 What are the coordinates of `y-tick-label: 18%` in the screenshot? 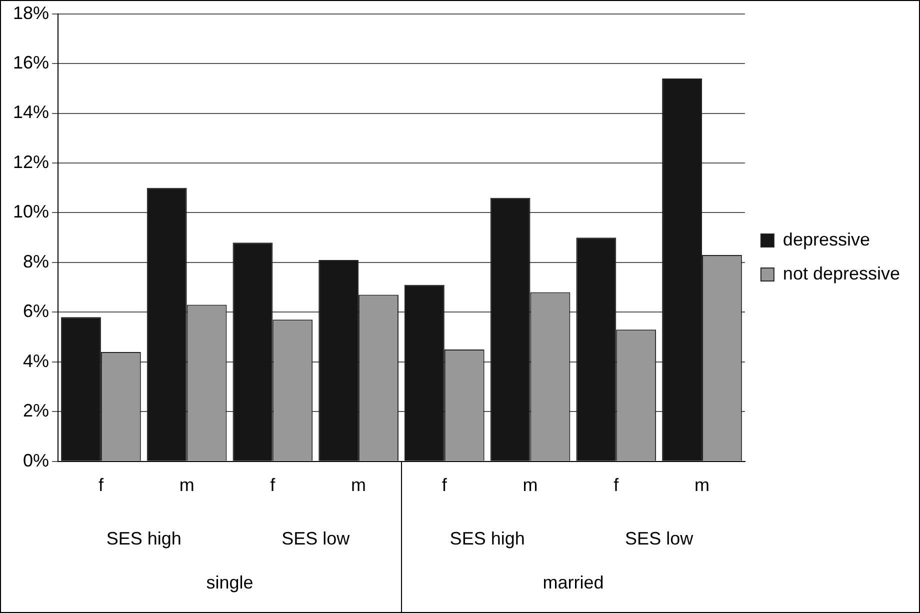 It's located at (31, 12).